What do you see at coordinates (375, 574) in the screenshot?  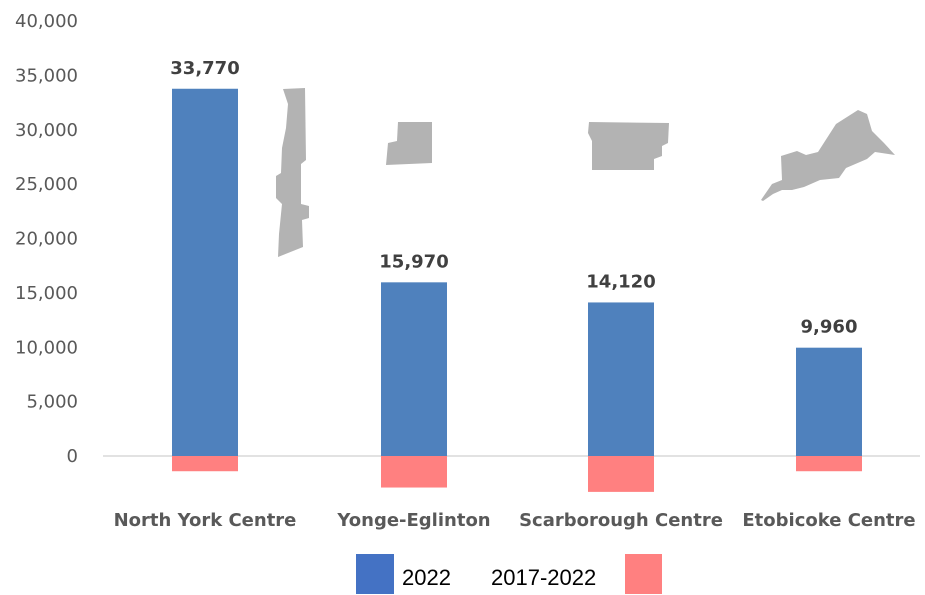 I see `legend-swatch-2022` at bounding box center [375, 574].